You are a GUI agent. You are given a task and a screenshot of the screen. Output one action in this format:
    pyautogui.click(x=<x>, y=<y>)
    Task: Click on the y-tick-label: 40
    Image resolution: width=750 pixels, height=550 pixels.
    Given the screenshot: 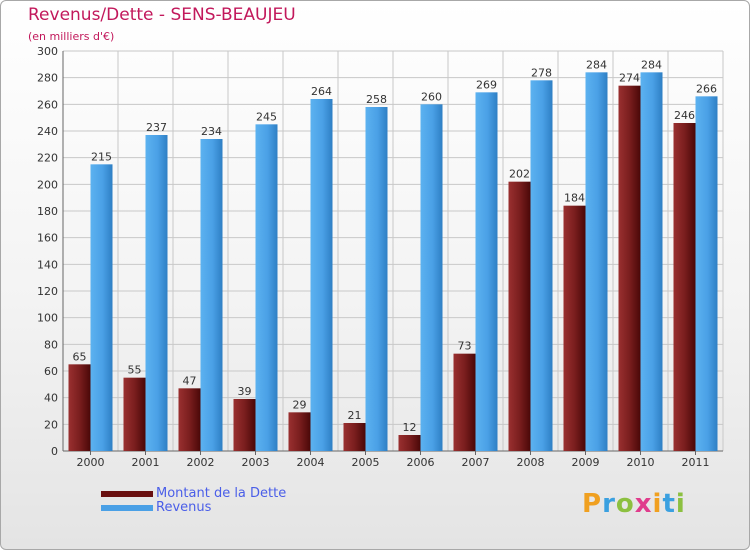 What is the action you would take?
    pyautogui.click(x=51, y=398)
    